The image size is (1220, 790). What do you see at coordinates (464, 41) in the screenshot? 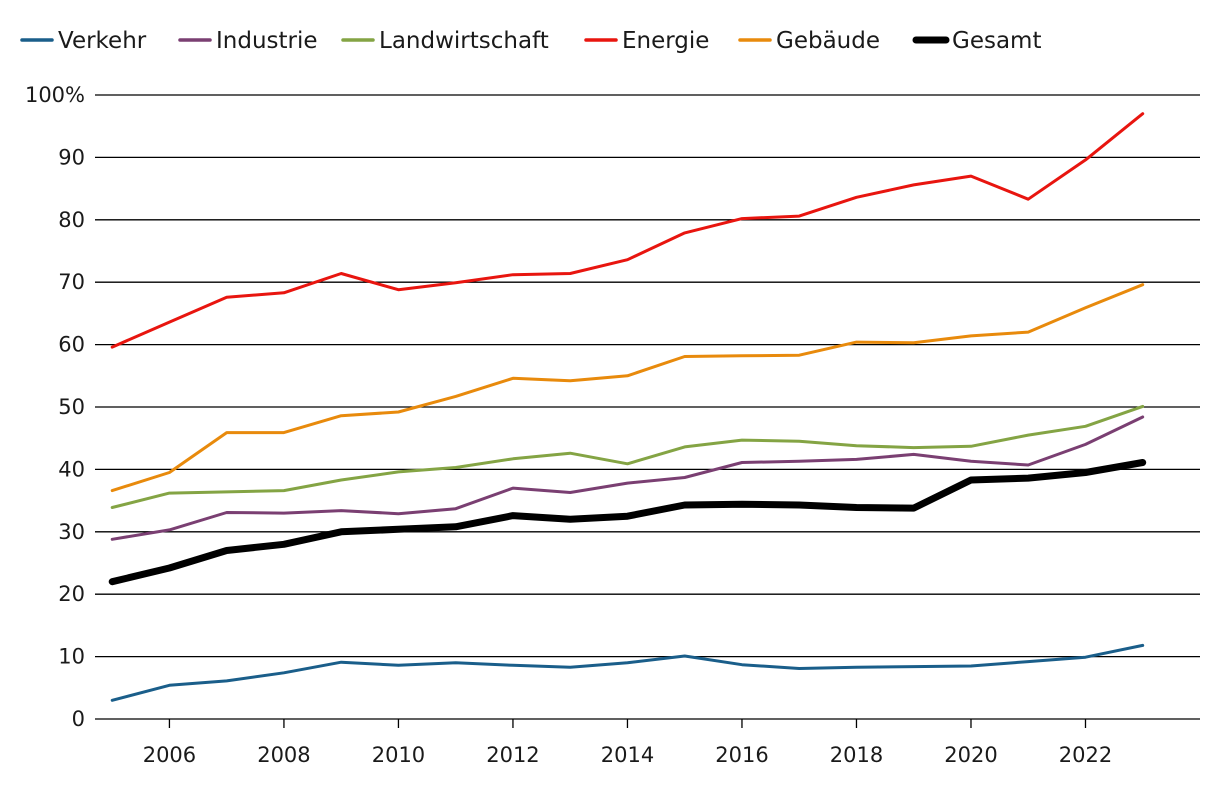
I see `legend-label-landwirtschaft: Landwirtschaft` at bounding box center [464, 41].